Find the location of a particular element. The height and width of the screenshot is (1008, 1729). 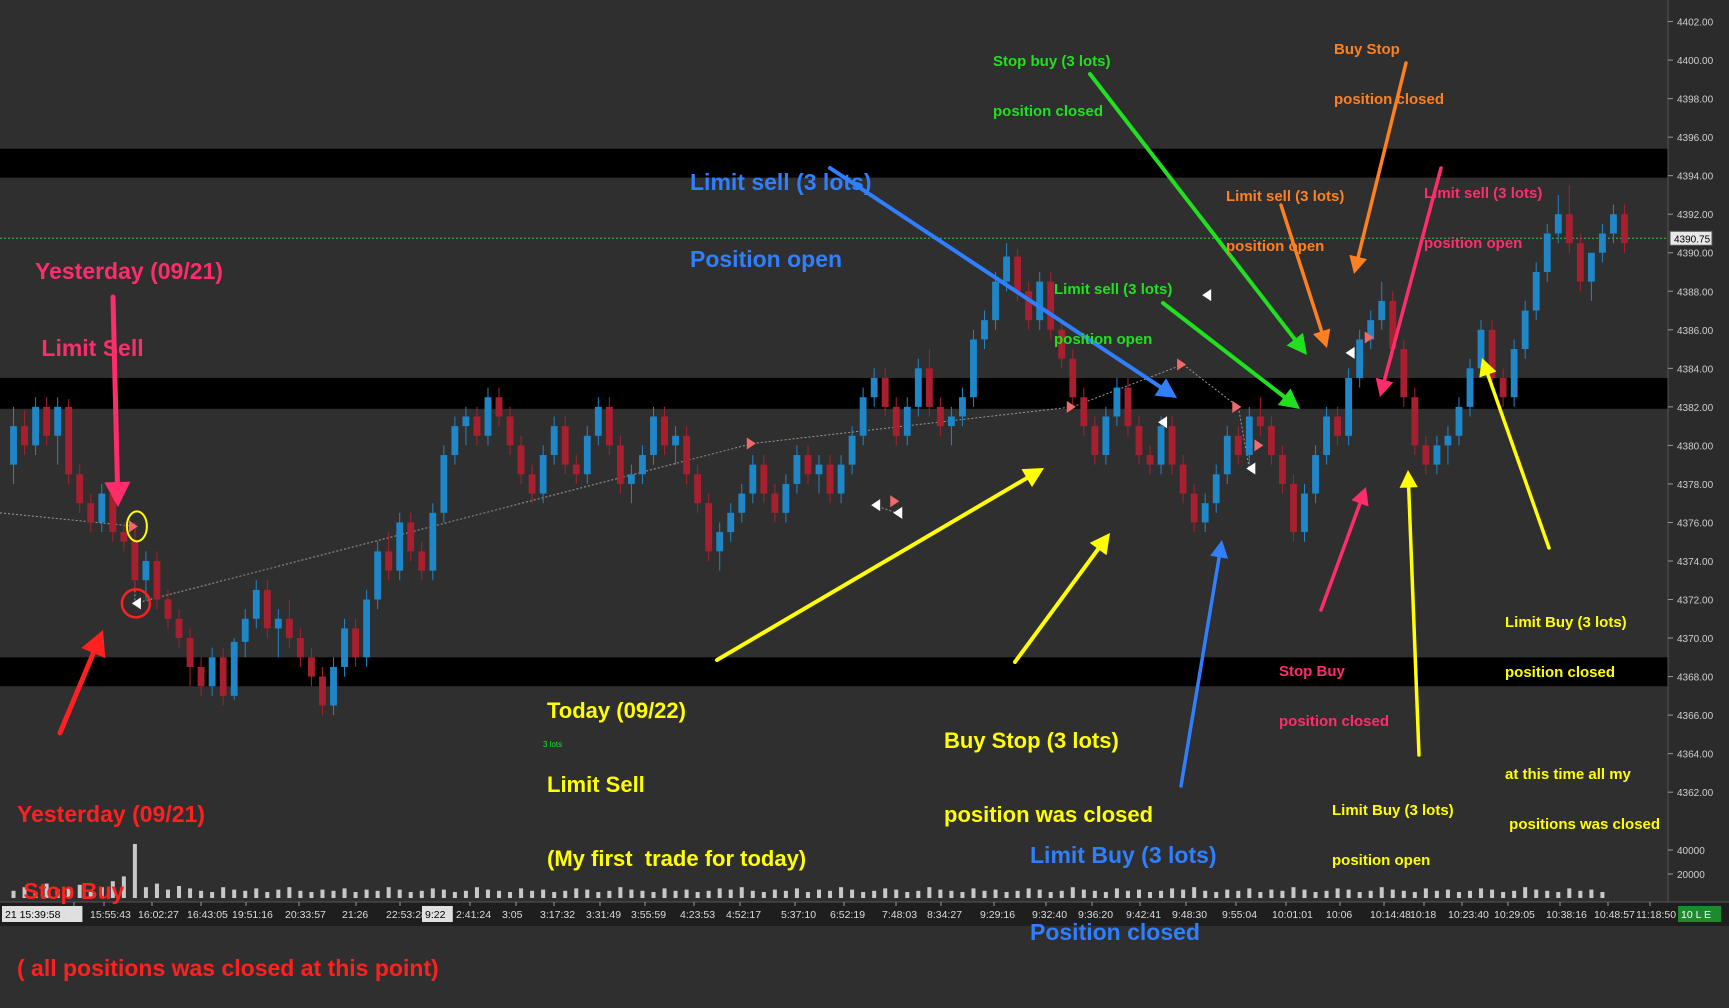

time-tag-box is located at coordinates (1700, 914).